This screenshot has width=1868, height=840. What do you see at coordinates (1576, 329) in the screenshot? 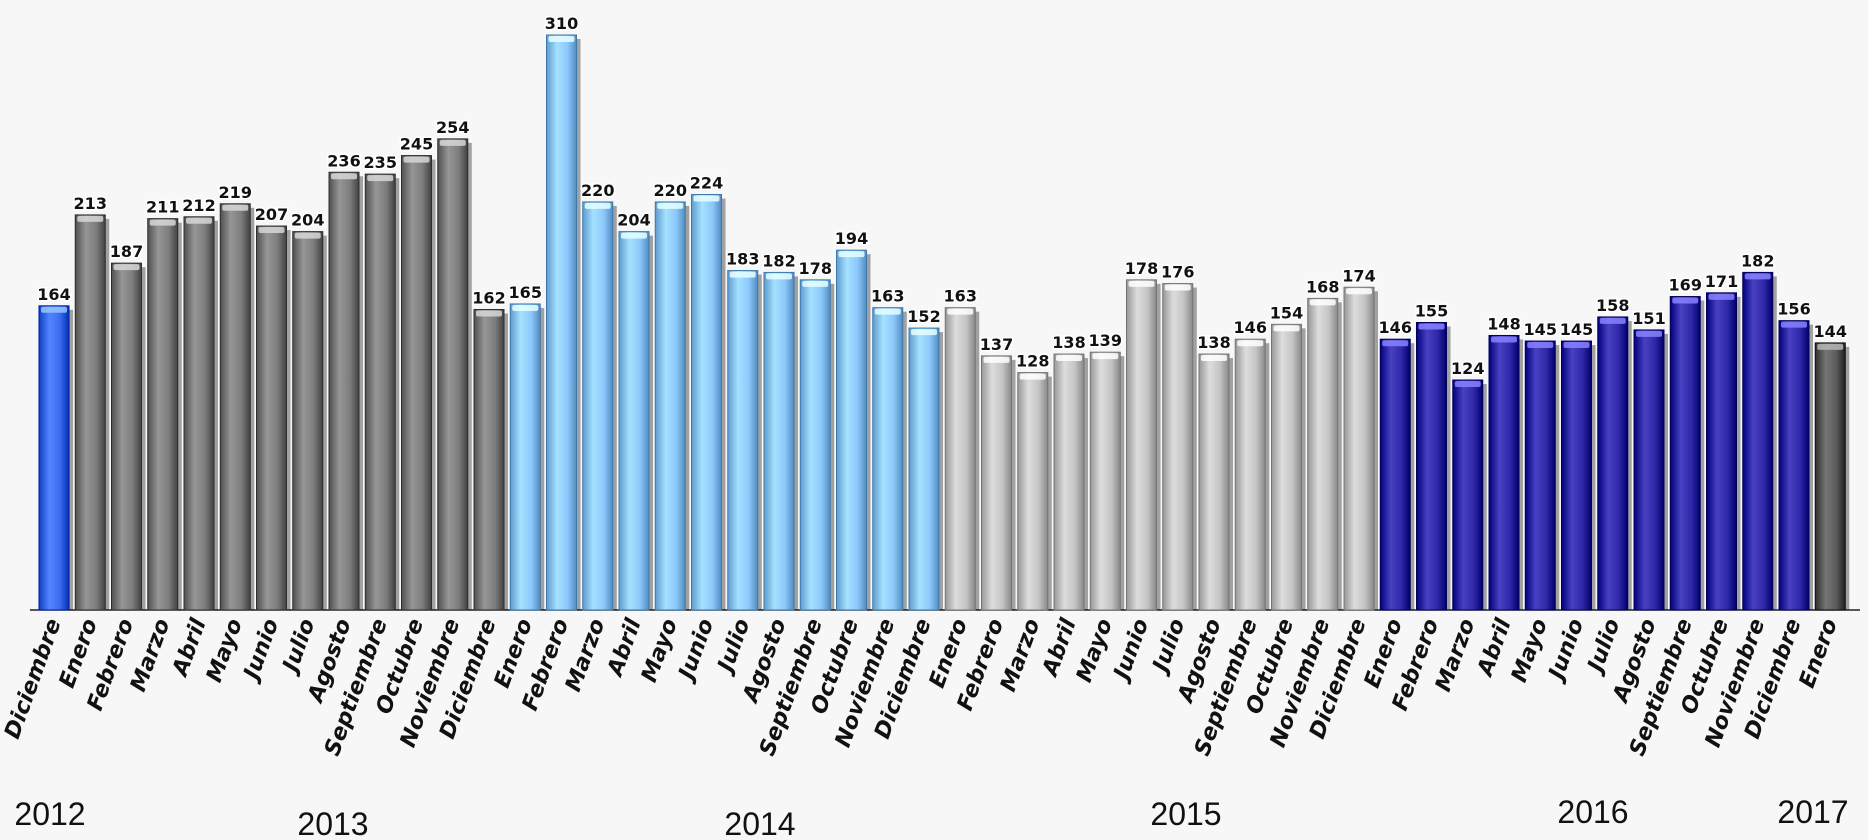
I see `data-label: 145` at bounding box center [1576, 329].